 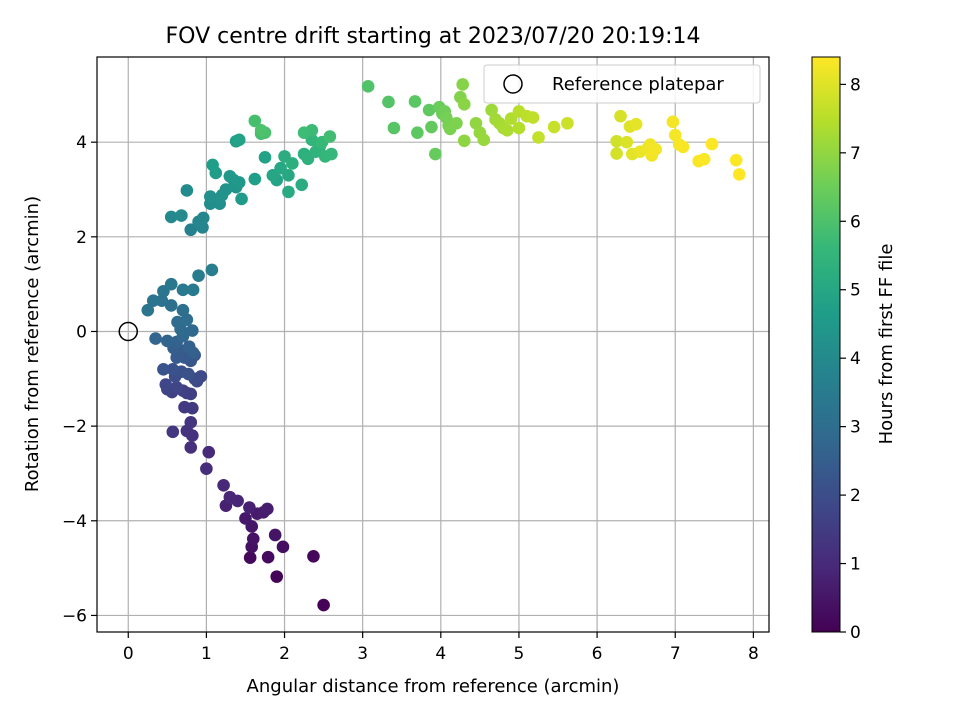 What do you see at coordinates (74, 522) in the screenshot?
I see `y-tick-label: −4` at bounding box center [74, 522].